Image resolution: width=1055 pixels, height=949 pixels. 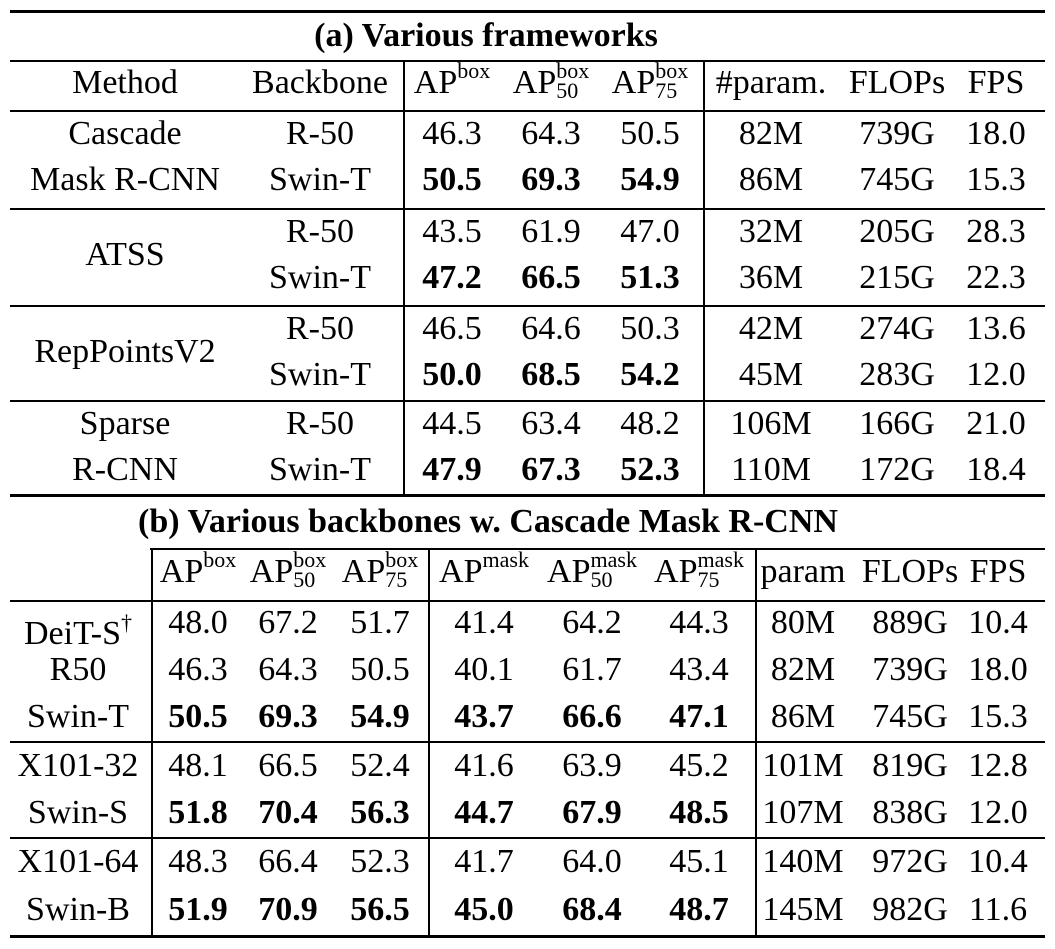 I want to click on fps-cell: 15.3, so click(x=996, y=179).